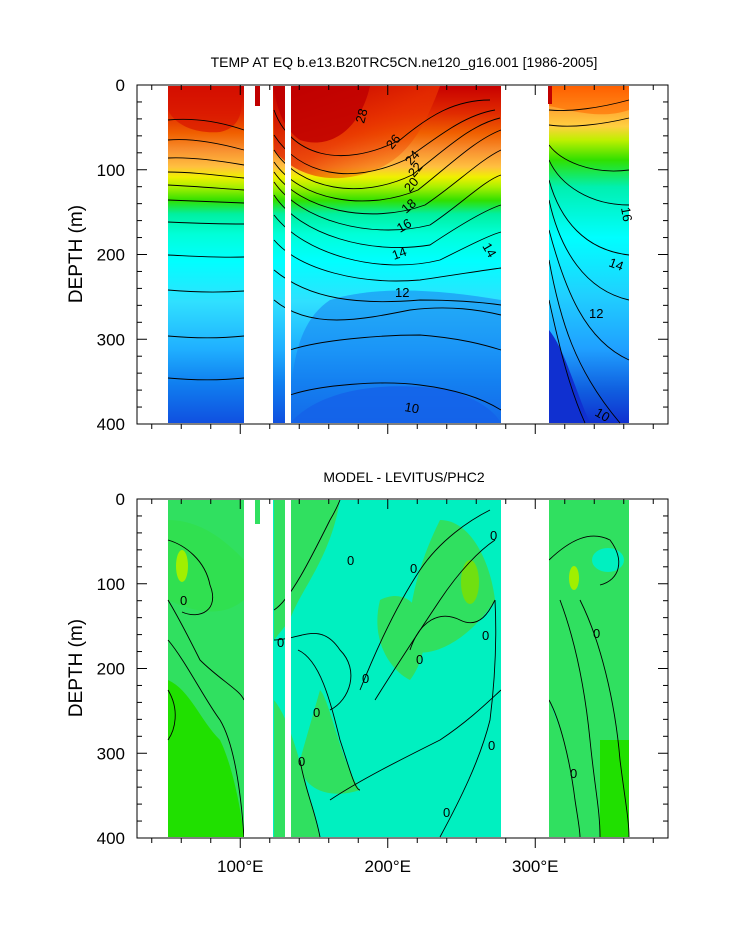  Describe the element at coordinates (387, 866) in the screenshot. I see `x-tick-label: 200°E` at that location.